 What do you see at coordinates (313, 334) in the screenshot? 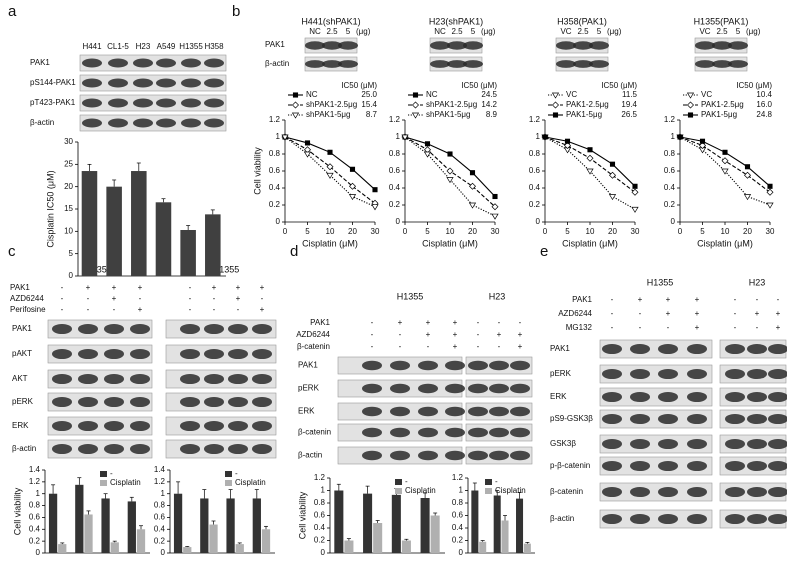
I see `treatment-label: AZD6244` at bounding box center [313, 334].